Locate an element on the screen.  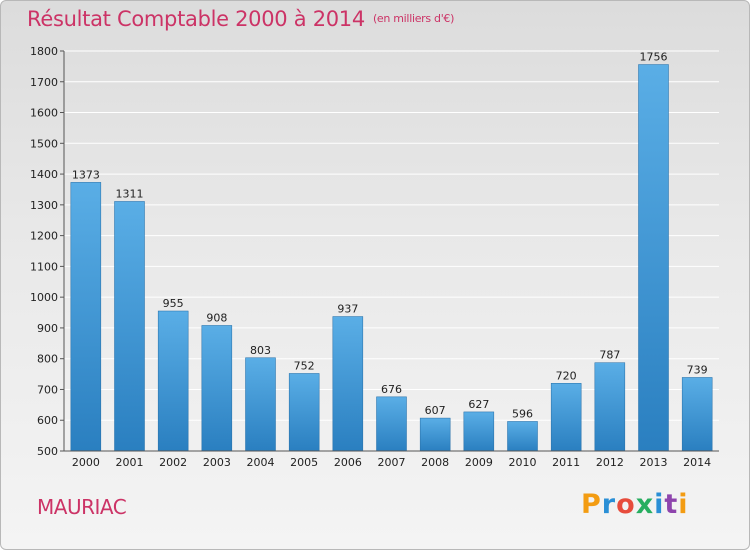
x-tick-label: 2012 is located at coordinates (610, 462).